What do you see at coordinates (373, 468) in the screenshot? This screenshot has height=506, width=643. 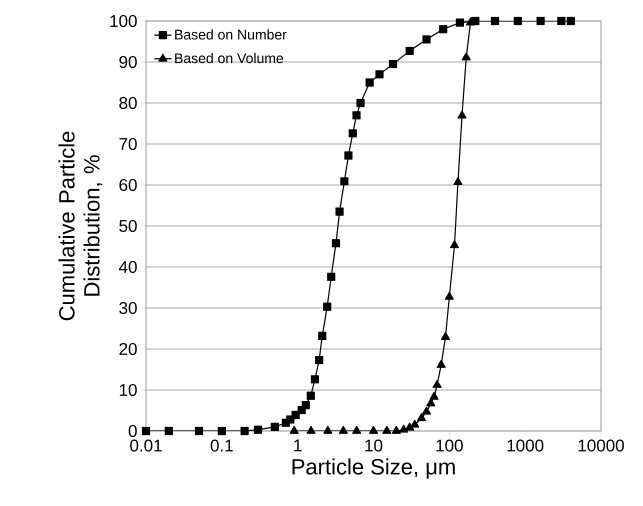 I see `x-axis-title: Particle Size, μm` at bounding box center [373, 468].